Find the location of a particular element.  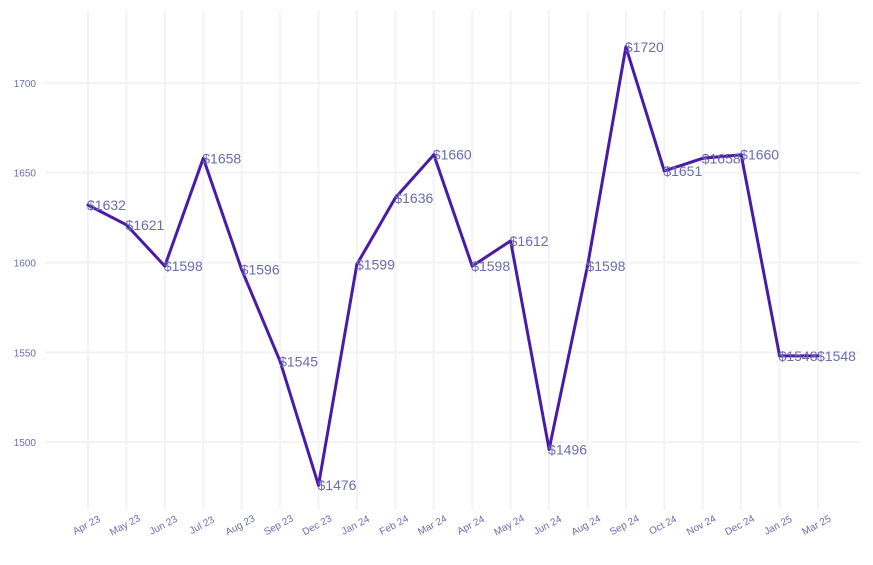

x-tick-label: Jul 23 is located at coordinates (202, 525).